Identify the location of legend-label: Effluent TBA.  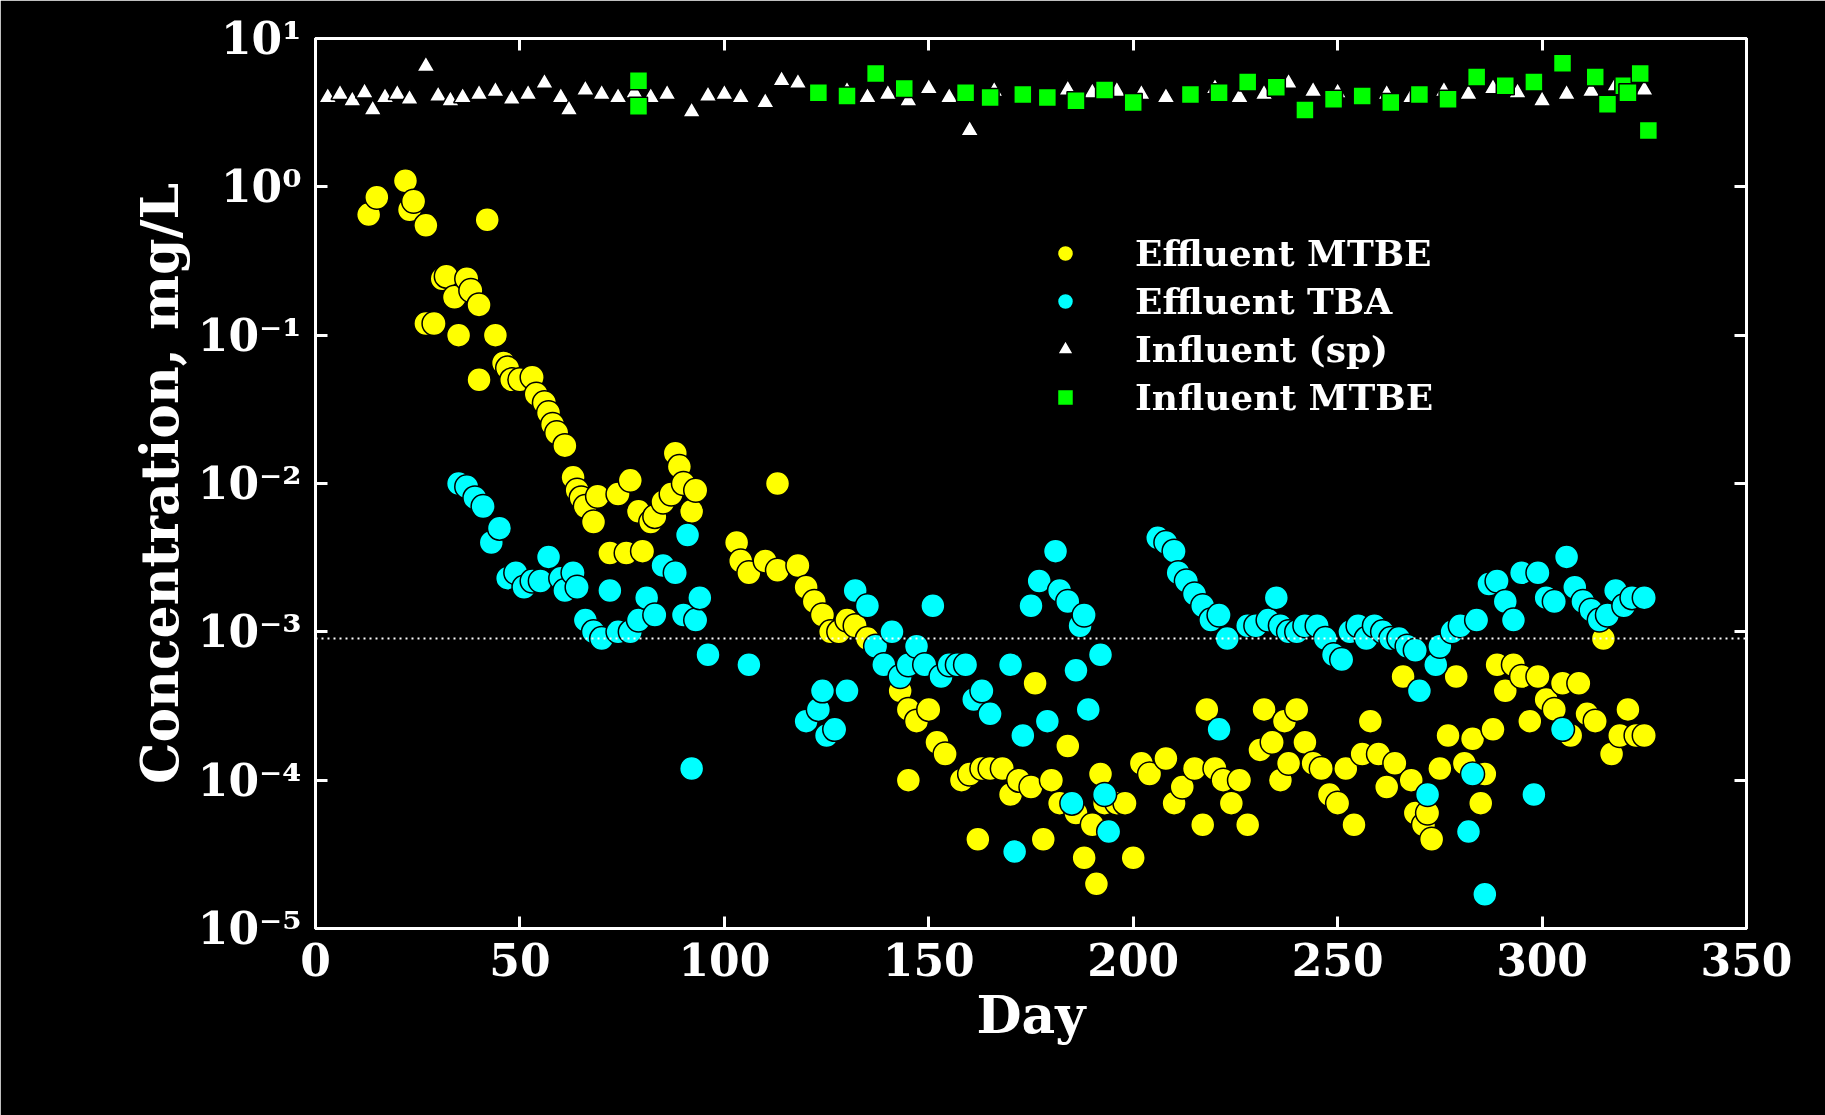
(1264, 301).